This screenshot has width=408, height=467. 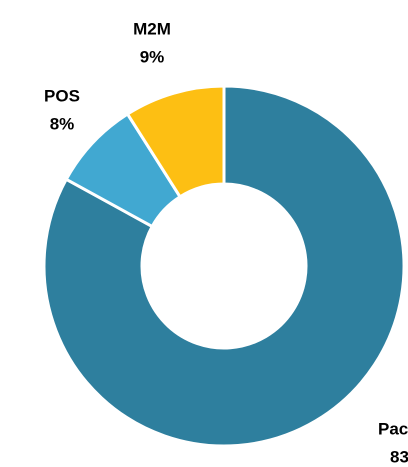 I want to click on slice-value: 9%, so click(x=152, y=56).